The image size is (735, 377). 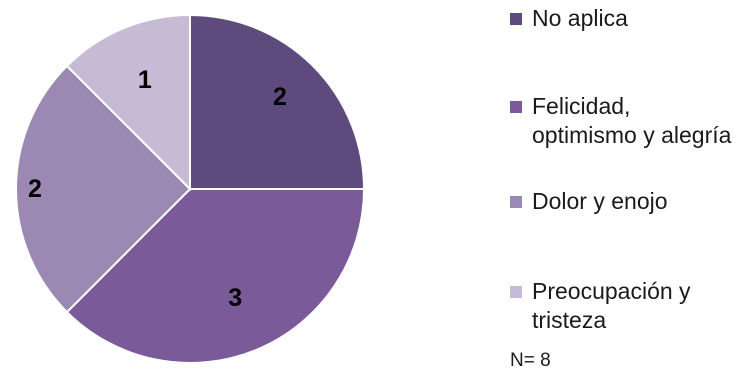 I want to click on legend-label-4: Preocupación y tristeza, so click(x=611, y=305).